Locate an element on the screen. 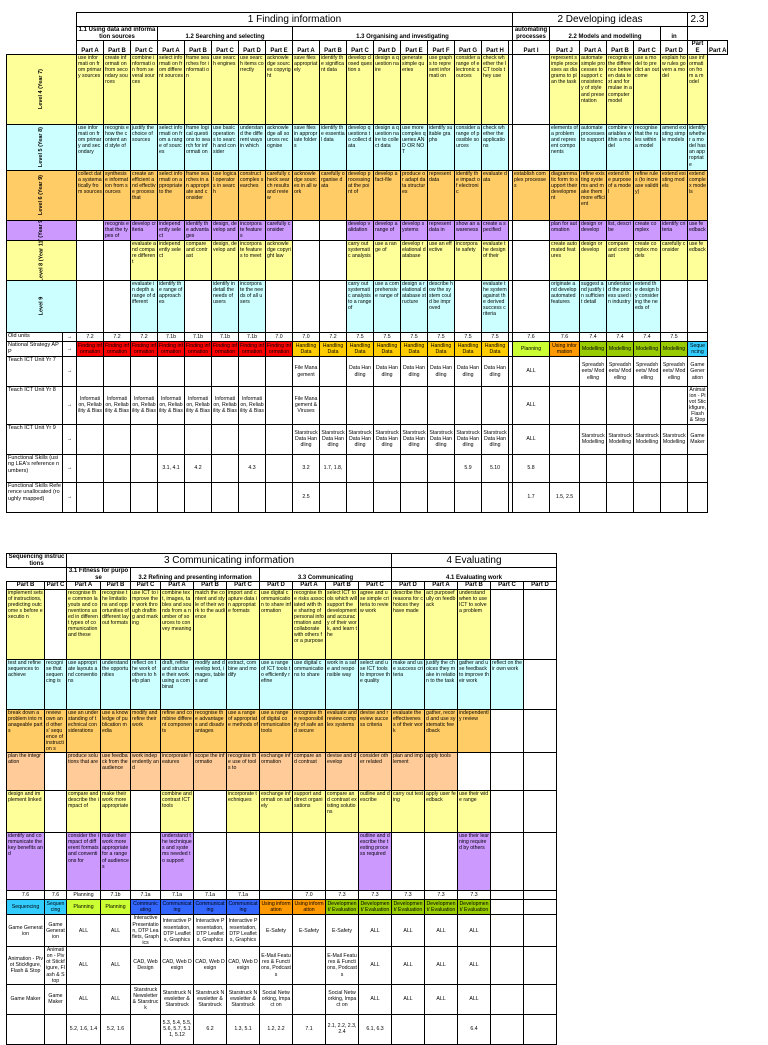 The image size is (768, 1045). strategy-row-cell: Finding information is located at coordinates (225, 349).